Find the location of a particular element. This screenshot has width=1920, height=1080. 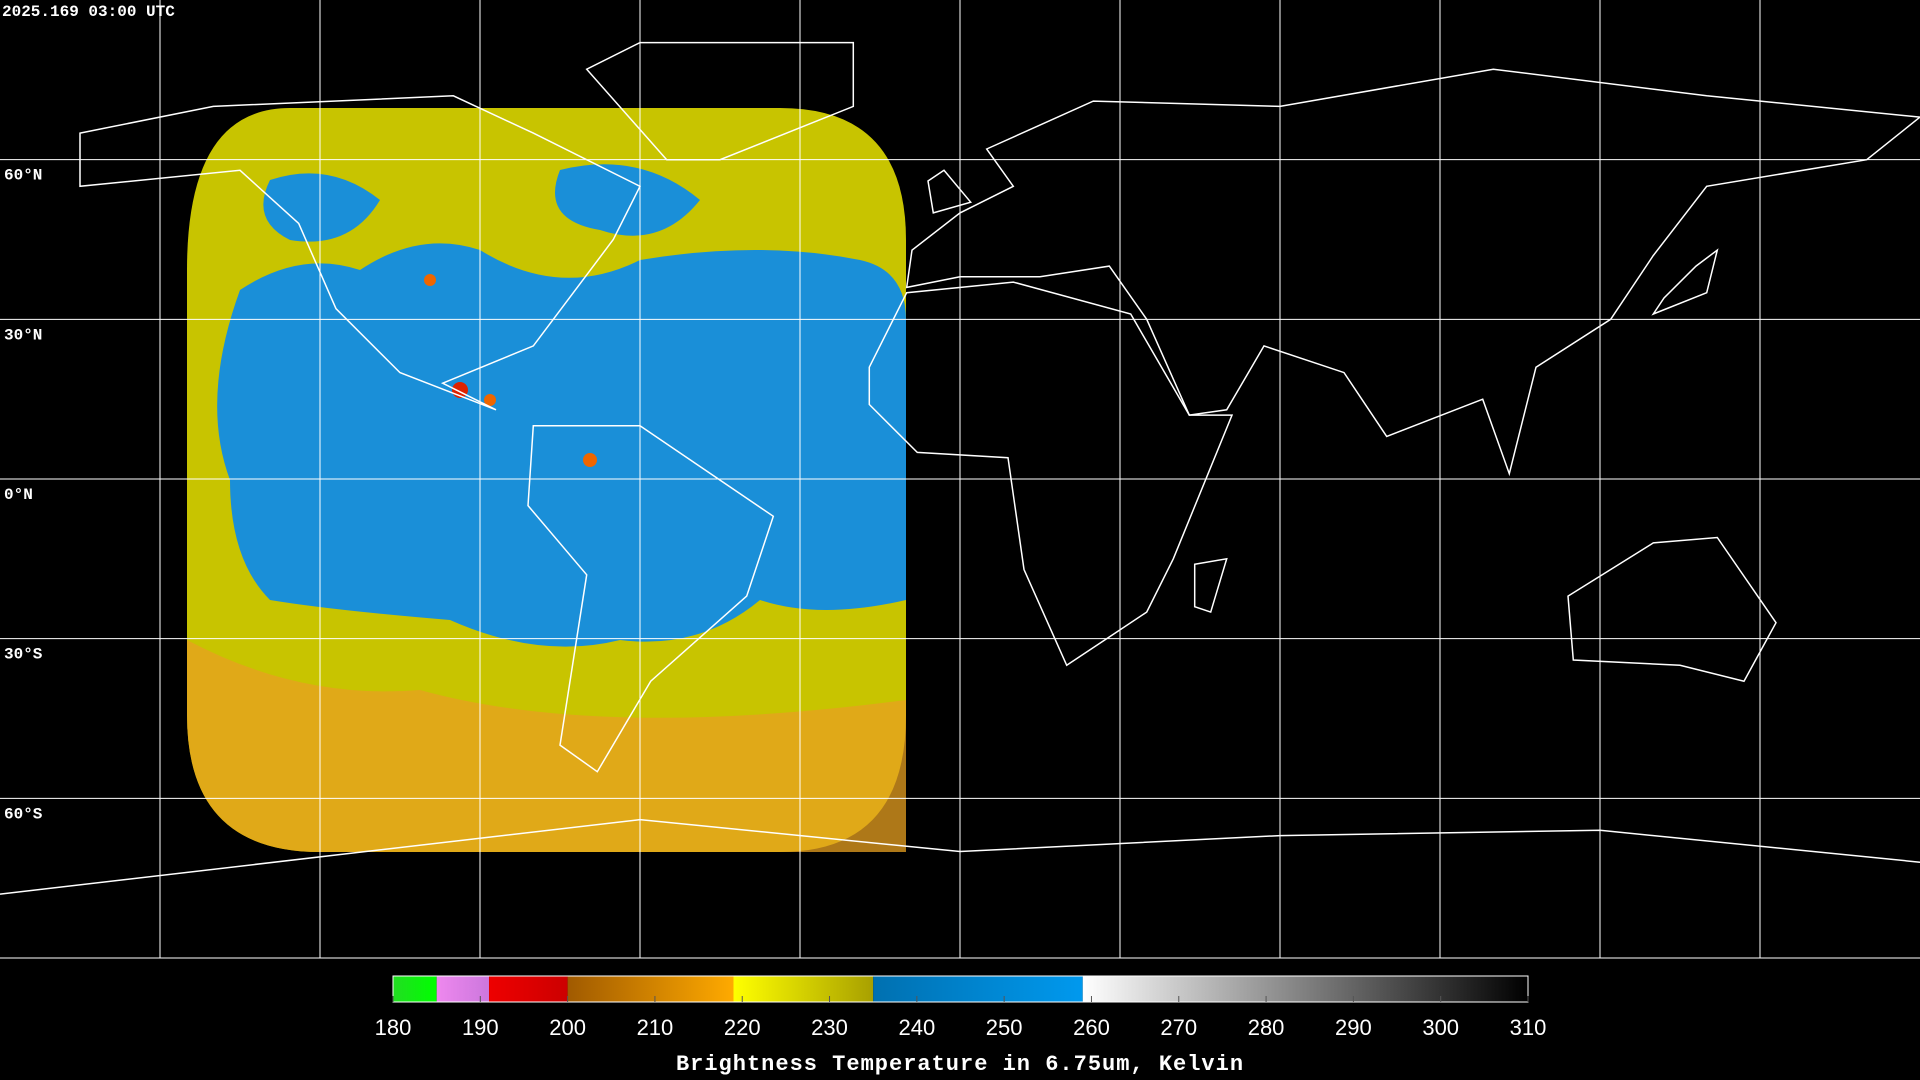

colorbar-tick-label: 280 is located at coordinates (1266, 1027).